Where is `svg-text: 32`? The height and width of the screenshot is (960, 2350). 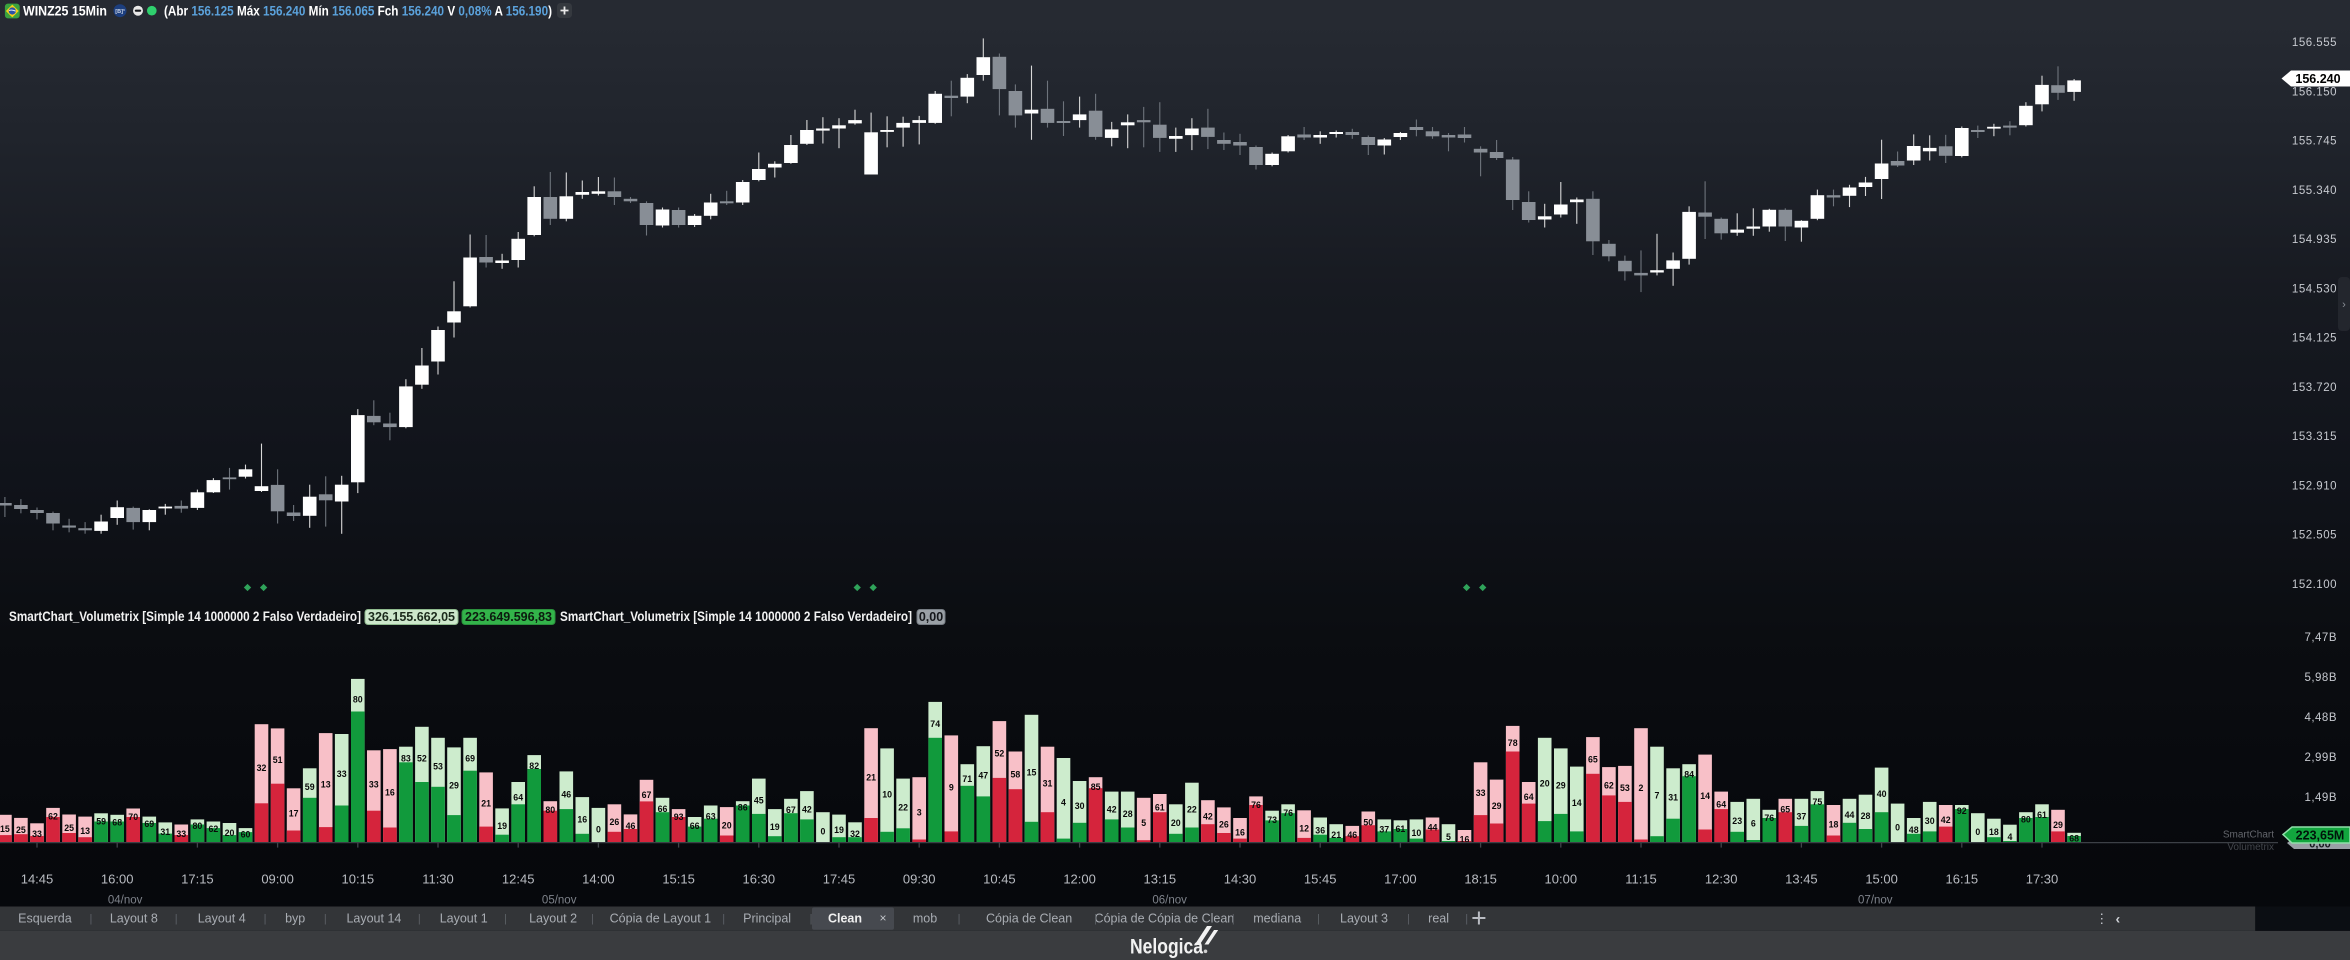
svg-text: 32 is located at coordinates (262, 768).